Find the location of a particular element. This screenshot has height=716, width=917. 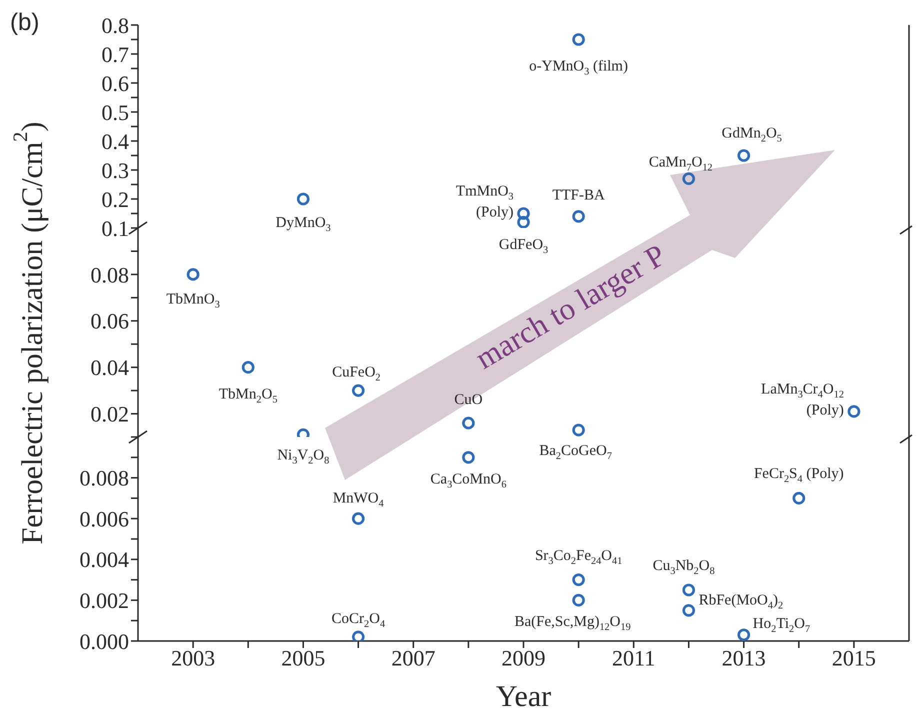

annotation: FeCr$_{2}$S$_{4}$ (Poly) is located at coordinates (799, 476).